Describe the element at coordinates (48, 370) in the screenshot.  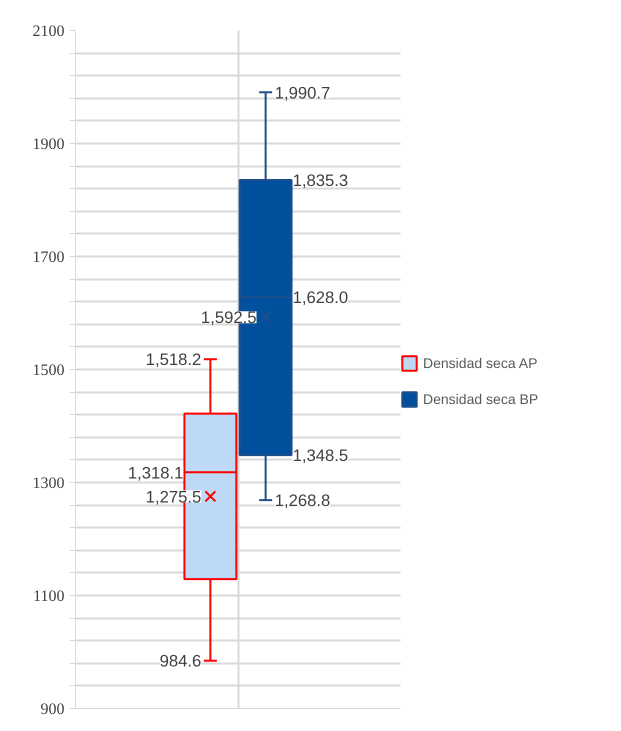
I see `y-tick-label: 1500` at that location.